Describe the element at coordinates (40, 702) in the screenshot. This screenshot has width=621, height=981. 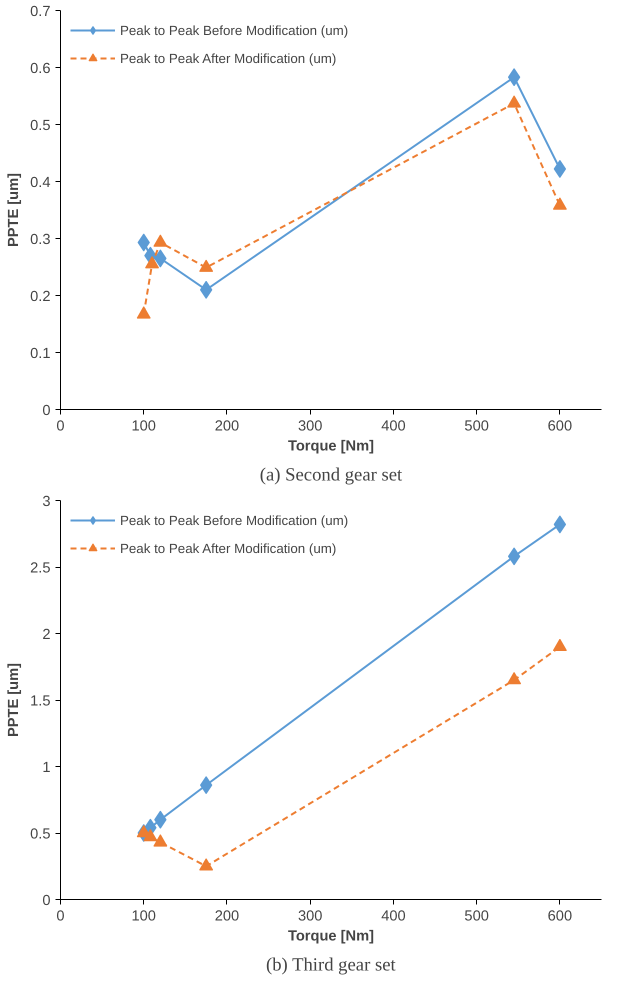
I see `y-tick-label: 1.5` at that location.